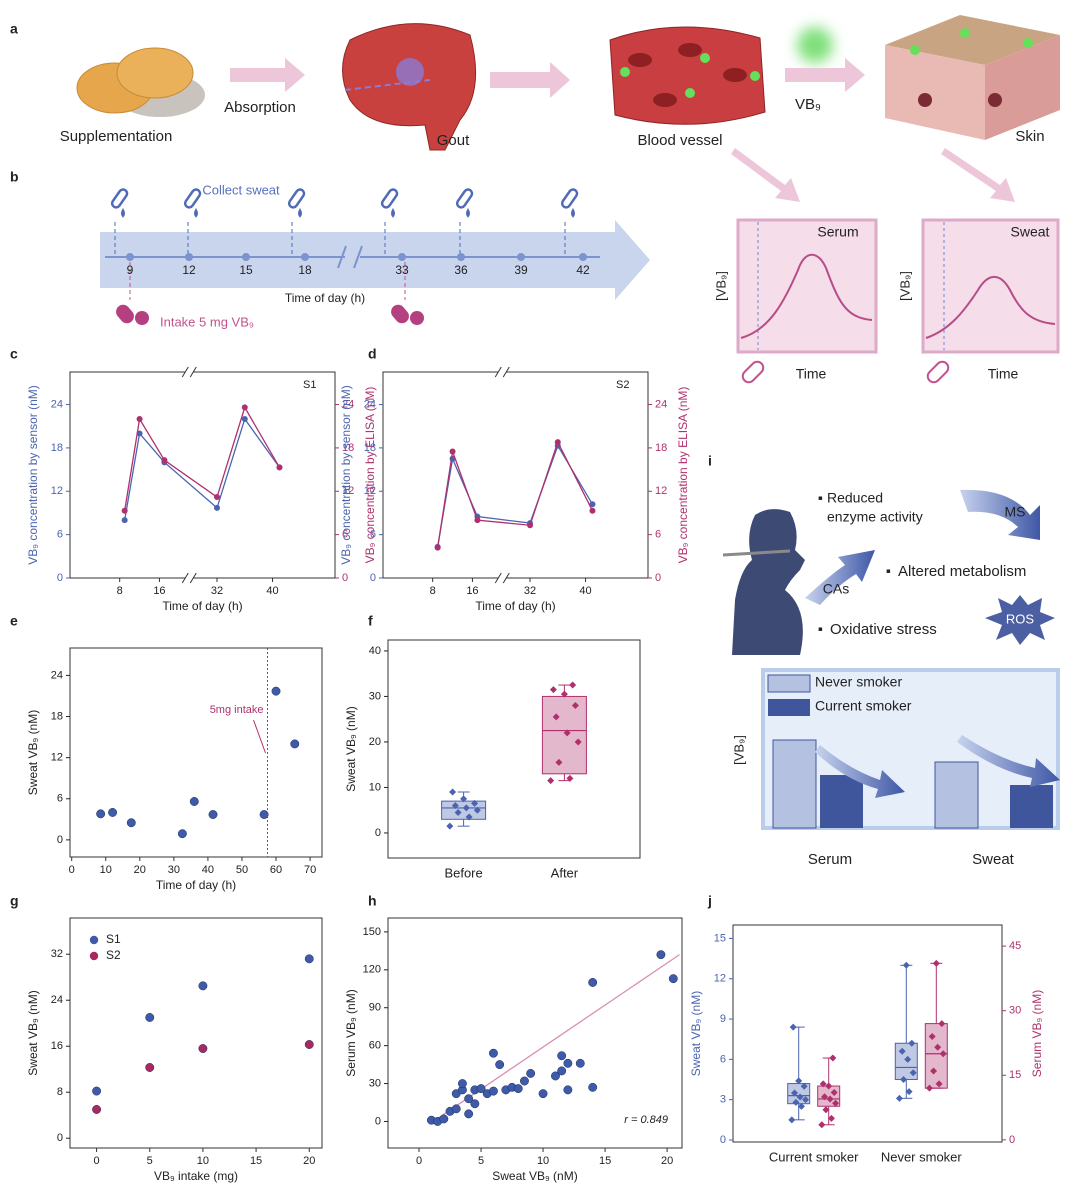 The image size is (1080, 1184). I want to click on axis-break-gap, so click(189, 578).